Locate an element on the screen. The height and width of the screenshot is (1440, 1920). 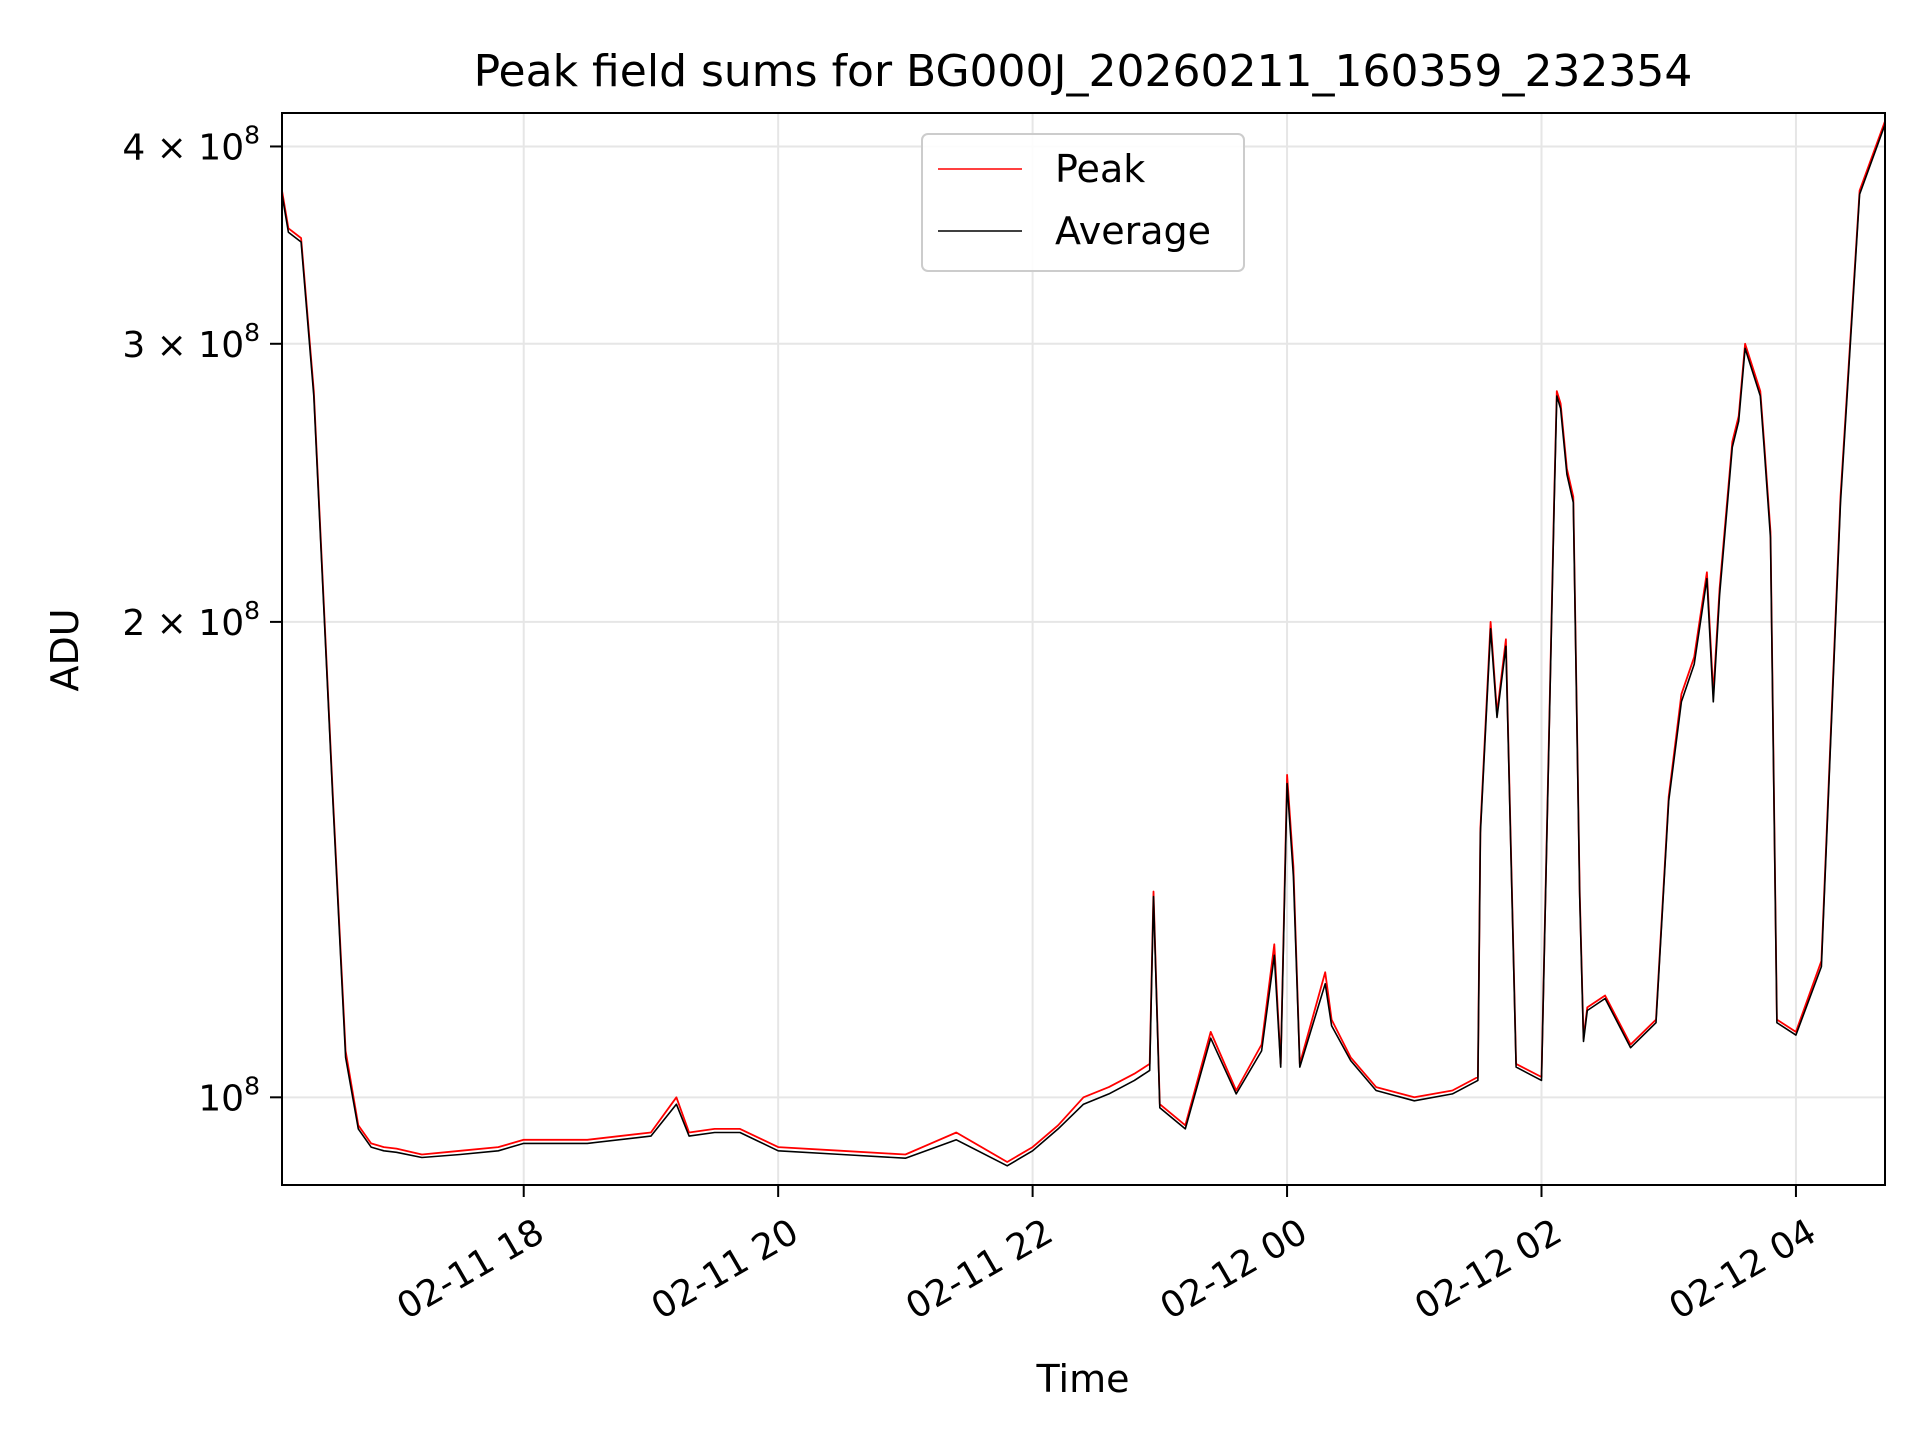
legend-label-peak: Peak is located at coordinates (1100, 169).